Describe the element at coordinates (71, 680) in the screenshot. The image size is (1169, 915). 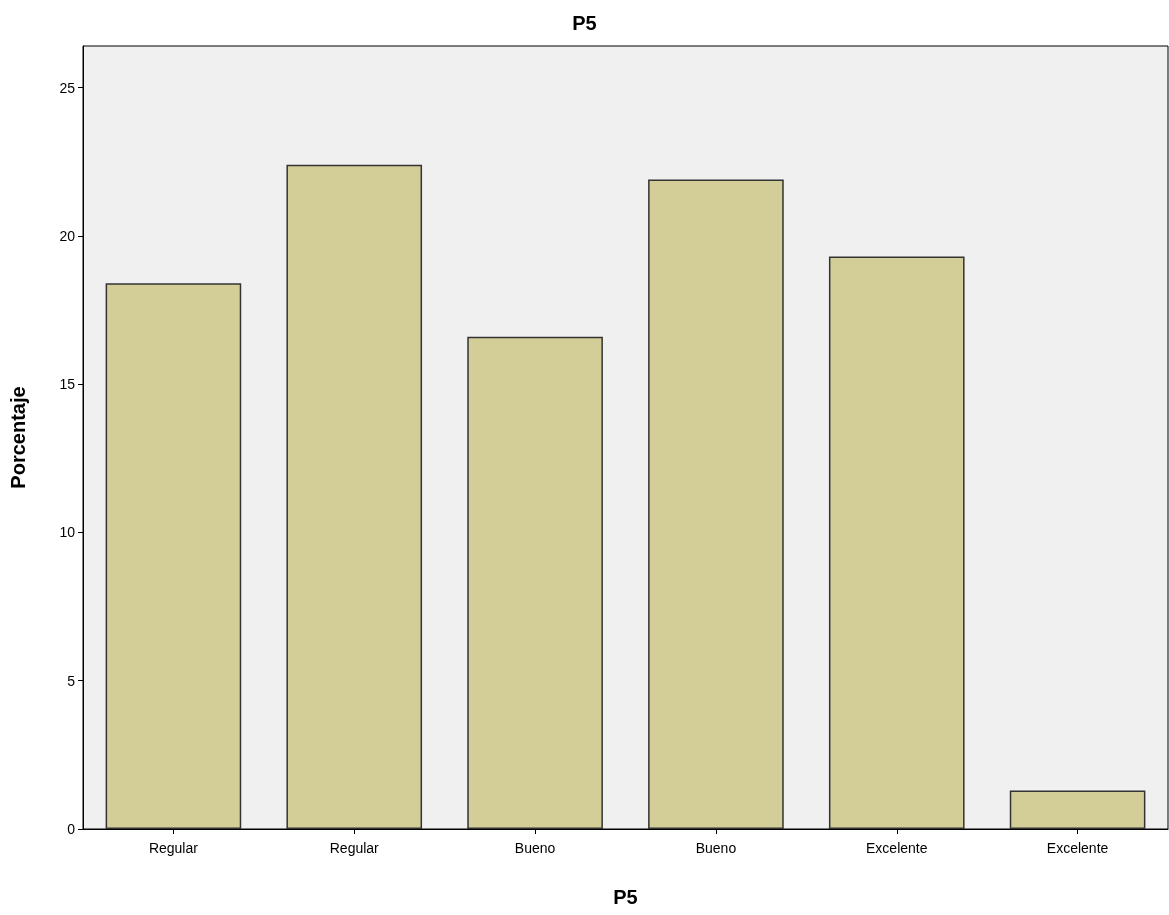
I see `y-tick-label: 5` at that location.